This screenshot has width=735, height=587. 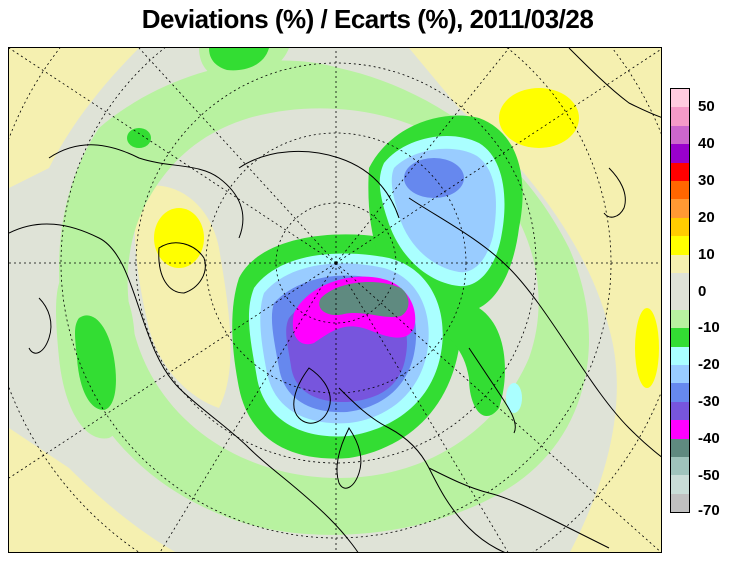 What do you see at coordinates (709, 475) in the screenshot?
I see `legend-label: -50` at bounding box center [709, 475].